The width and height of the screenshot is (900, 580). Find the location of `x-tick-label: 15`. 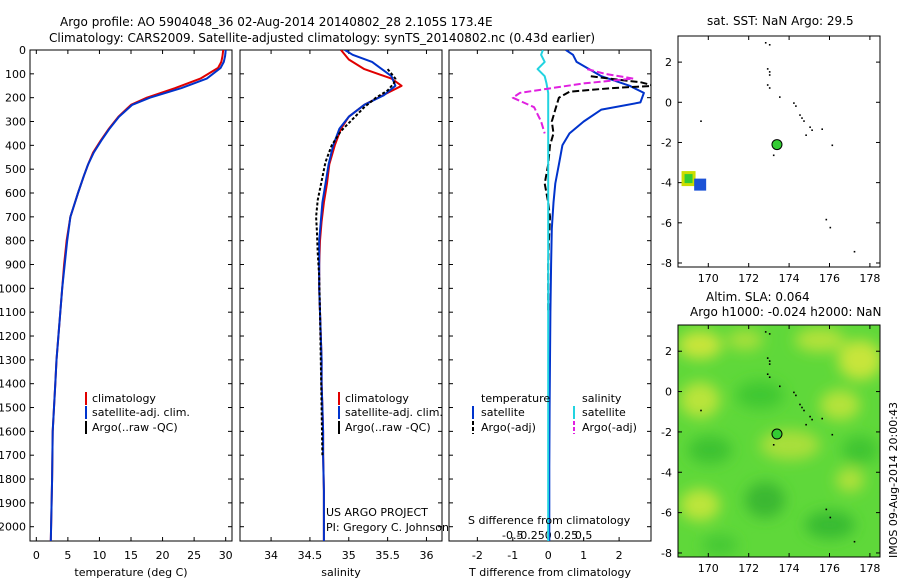

x-tick-label: 15 is located at coordinates (131, 555).